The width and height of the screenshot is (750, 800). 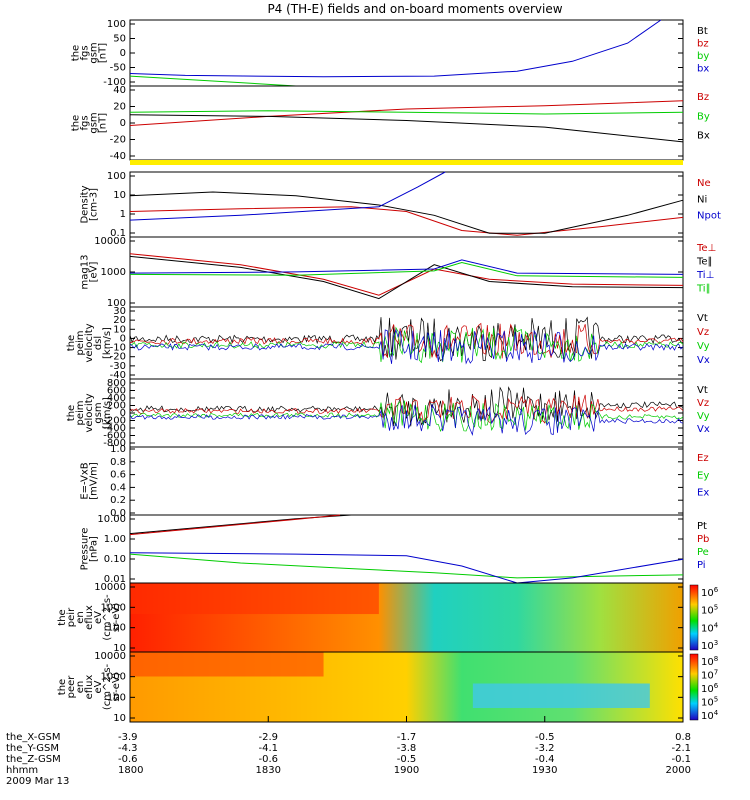 I want to click on legend-bx: bx, so click(x=703, y=69).